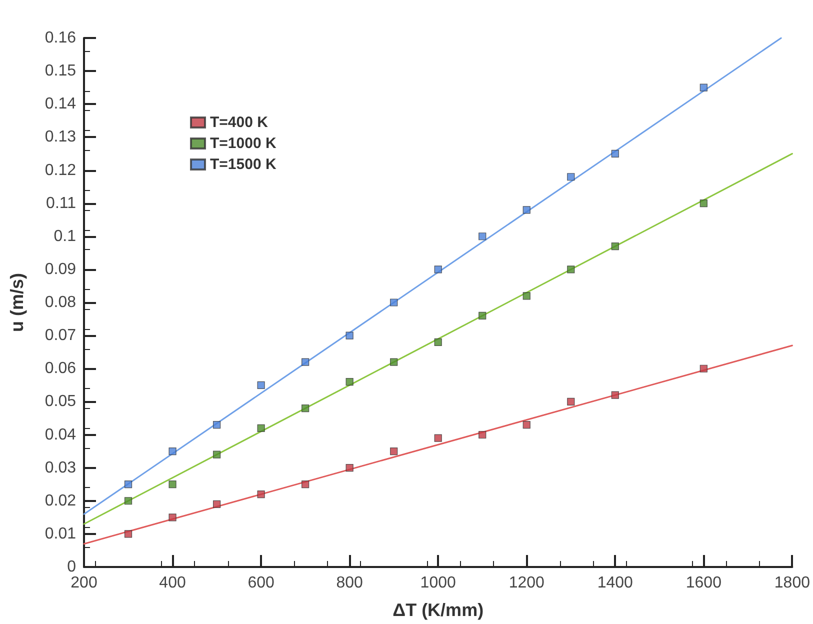 This screenshot has height=624, width=813. I want to click on y-tick-label: 0.08, so click(60, 302).